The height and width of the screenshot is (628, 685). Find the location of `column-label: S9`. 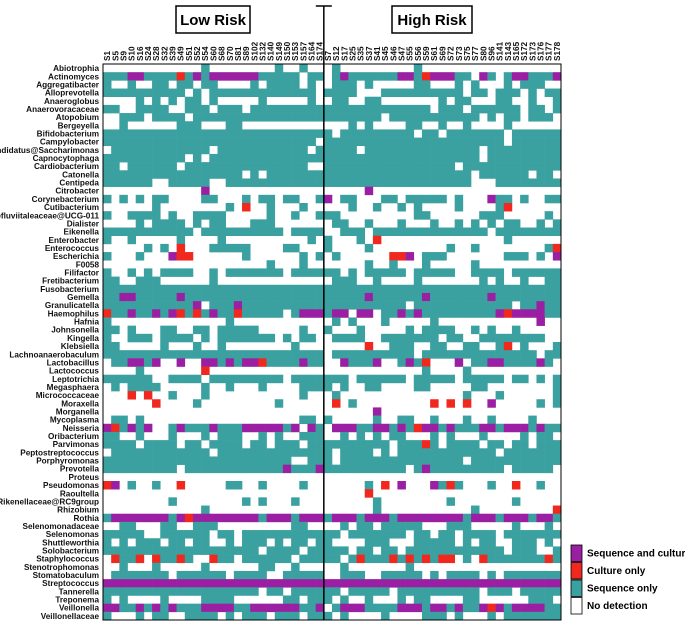

column-label: S9 is located at coordinates (123, 56).